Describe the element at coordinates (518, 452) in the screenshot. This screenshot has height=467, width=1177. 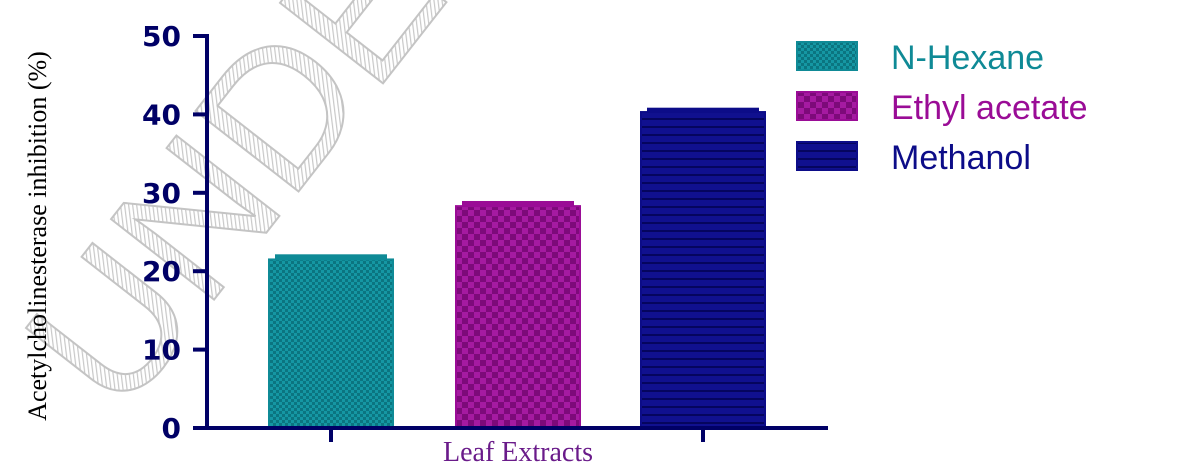
I see `x-axis-title: Leaf Extracts` at that location.